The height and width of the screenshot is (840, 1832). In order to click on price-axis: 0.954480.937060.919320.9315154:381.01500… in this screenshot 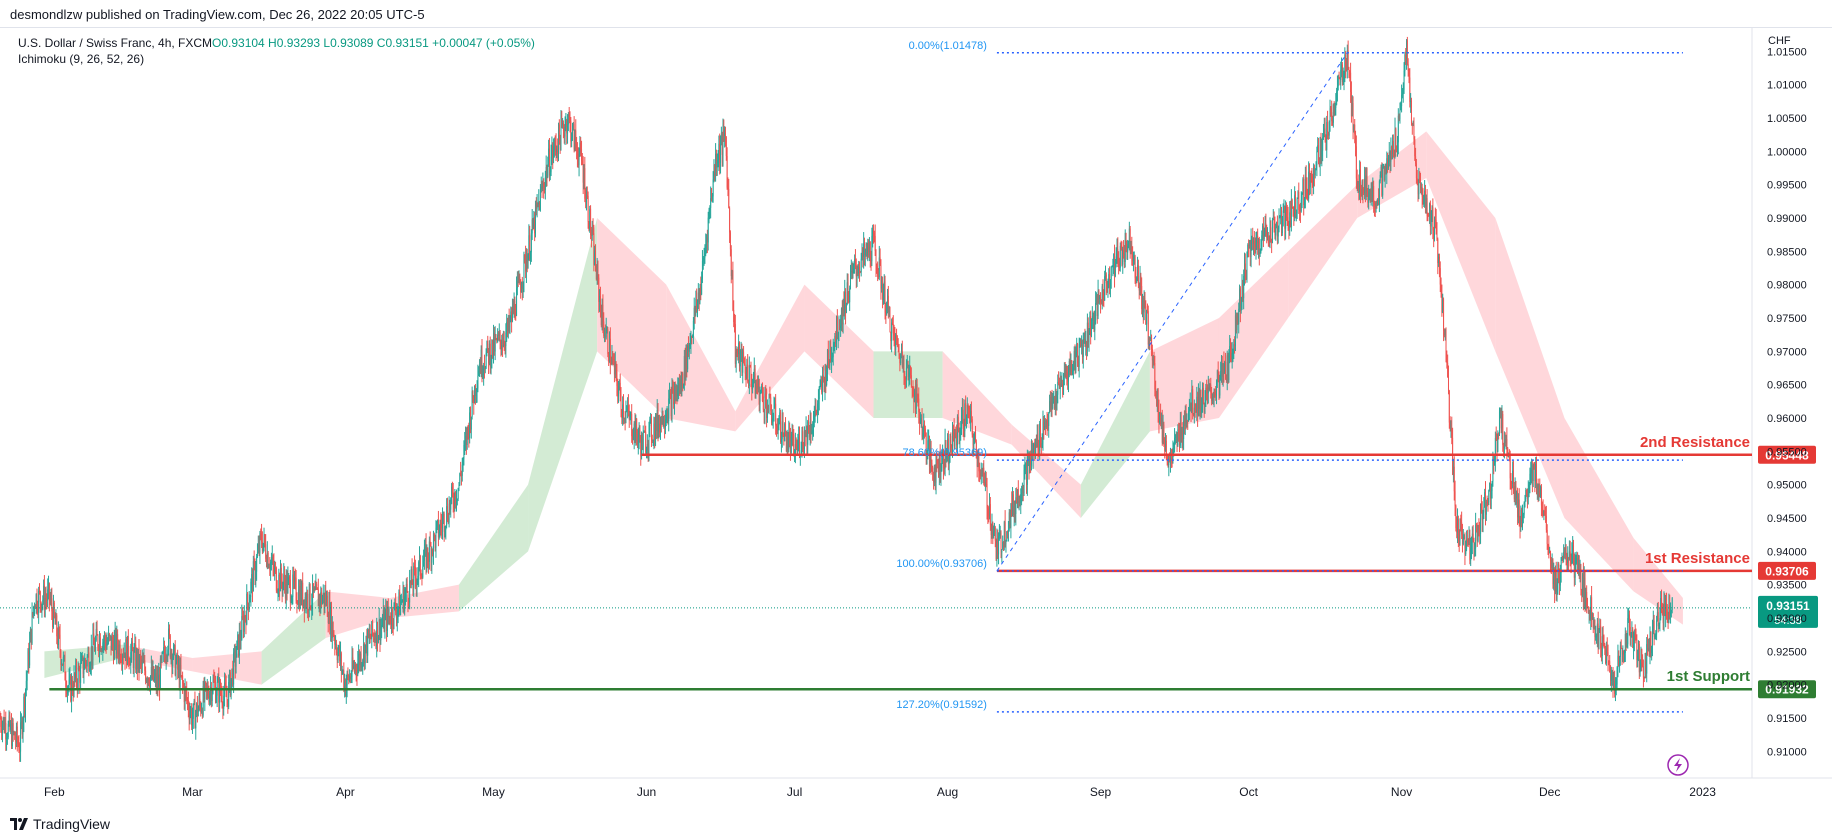, I will do `click(1788, 402)`.